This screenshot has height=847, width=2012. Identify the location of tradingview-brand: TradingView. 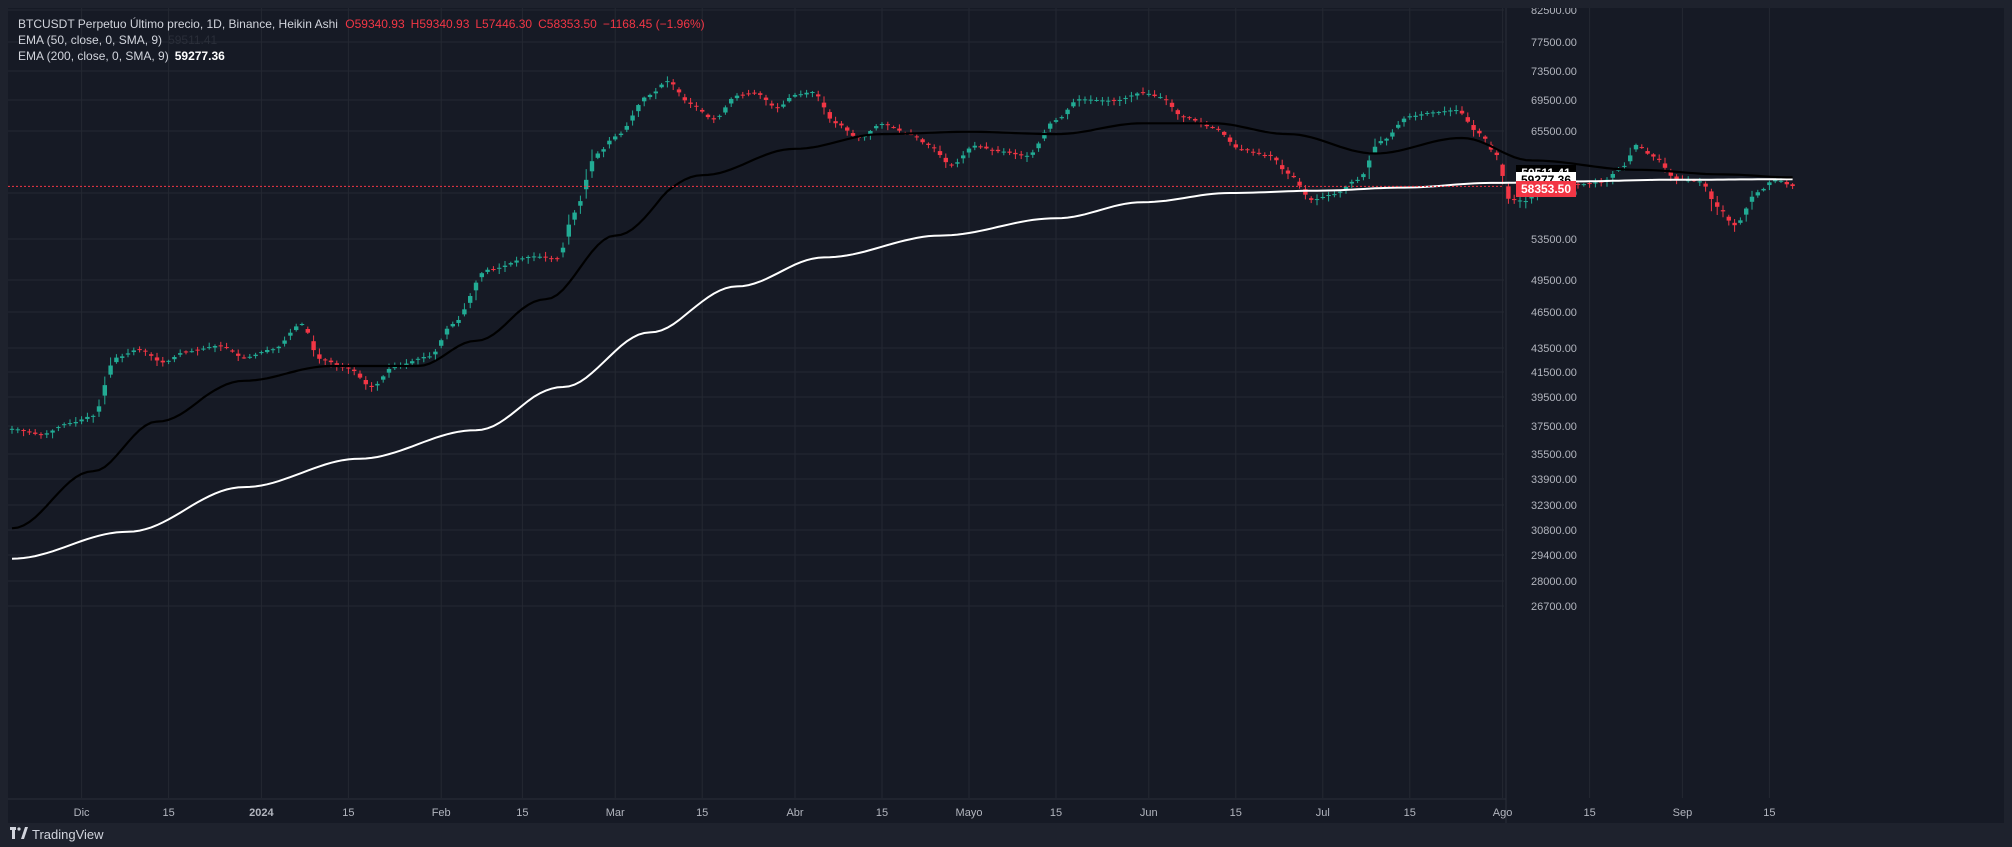
(68, 834).